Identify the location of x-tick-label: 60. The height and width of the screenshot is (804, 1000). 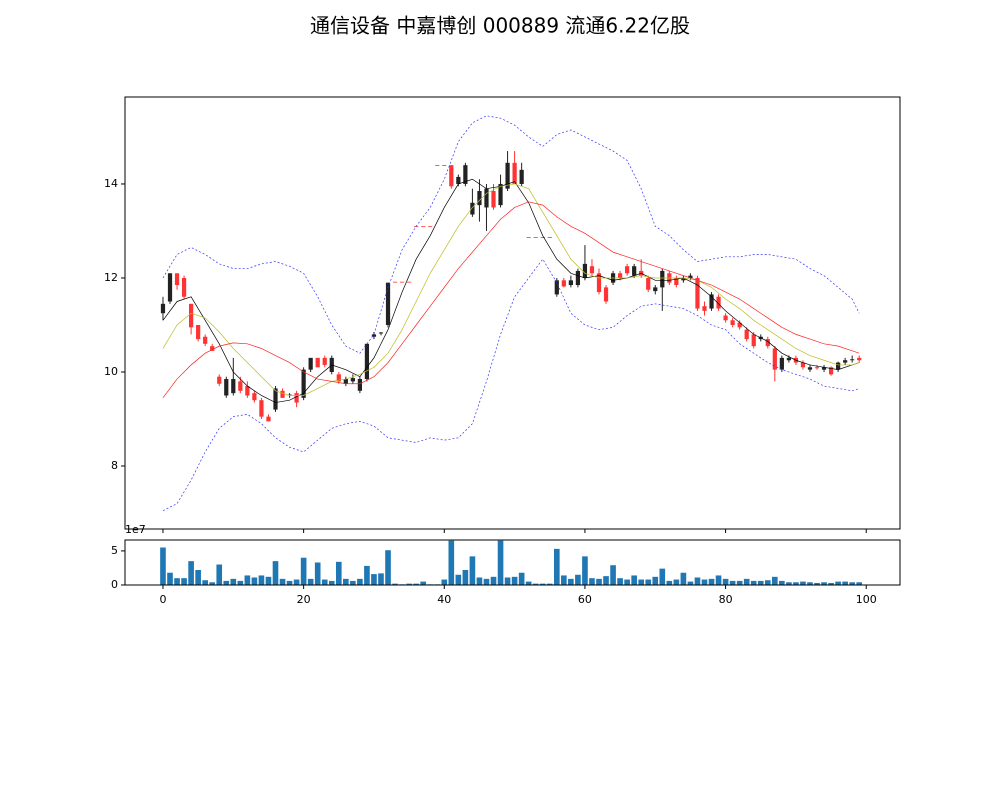
(585, 599).